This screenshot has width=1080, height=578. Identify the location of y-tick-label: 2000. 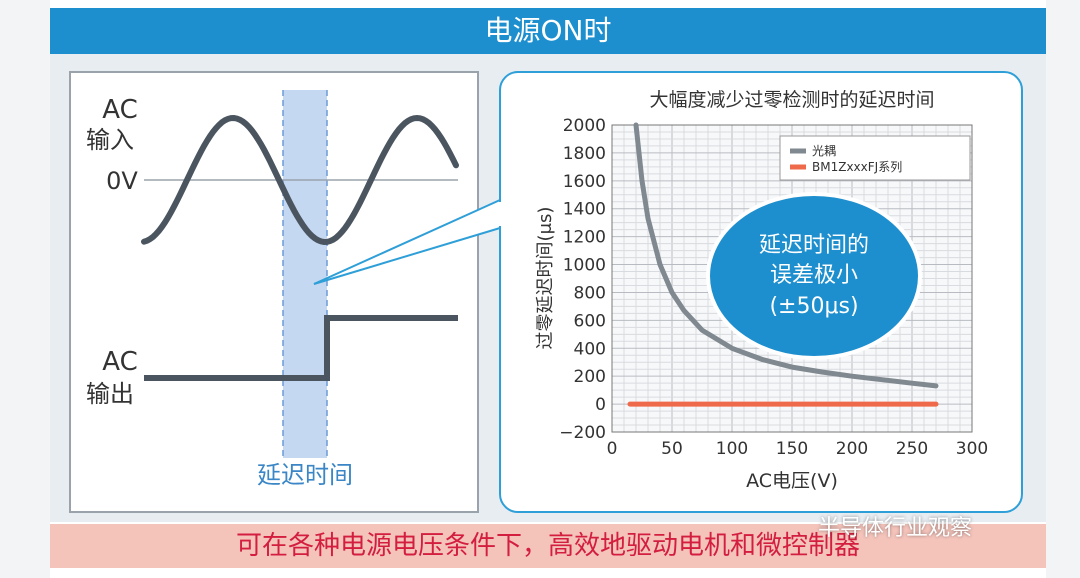
(584, 126).